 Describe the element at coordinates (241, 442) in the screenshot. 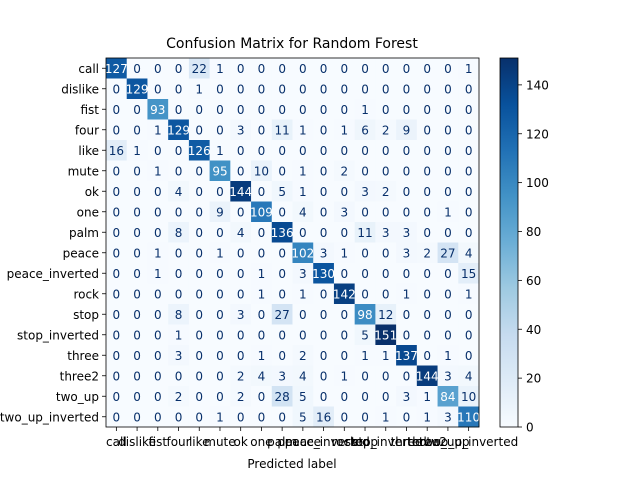

I see `x-tick-label: ok` at that location.